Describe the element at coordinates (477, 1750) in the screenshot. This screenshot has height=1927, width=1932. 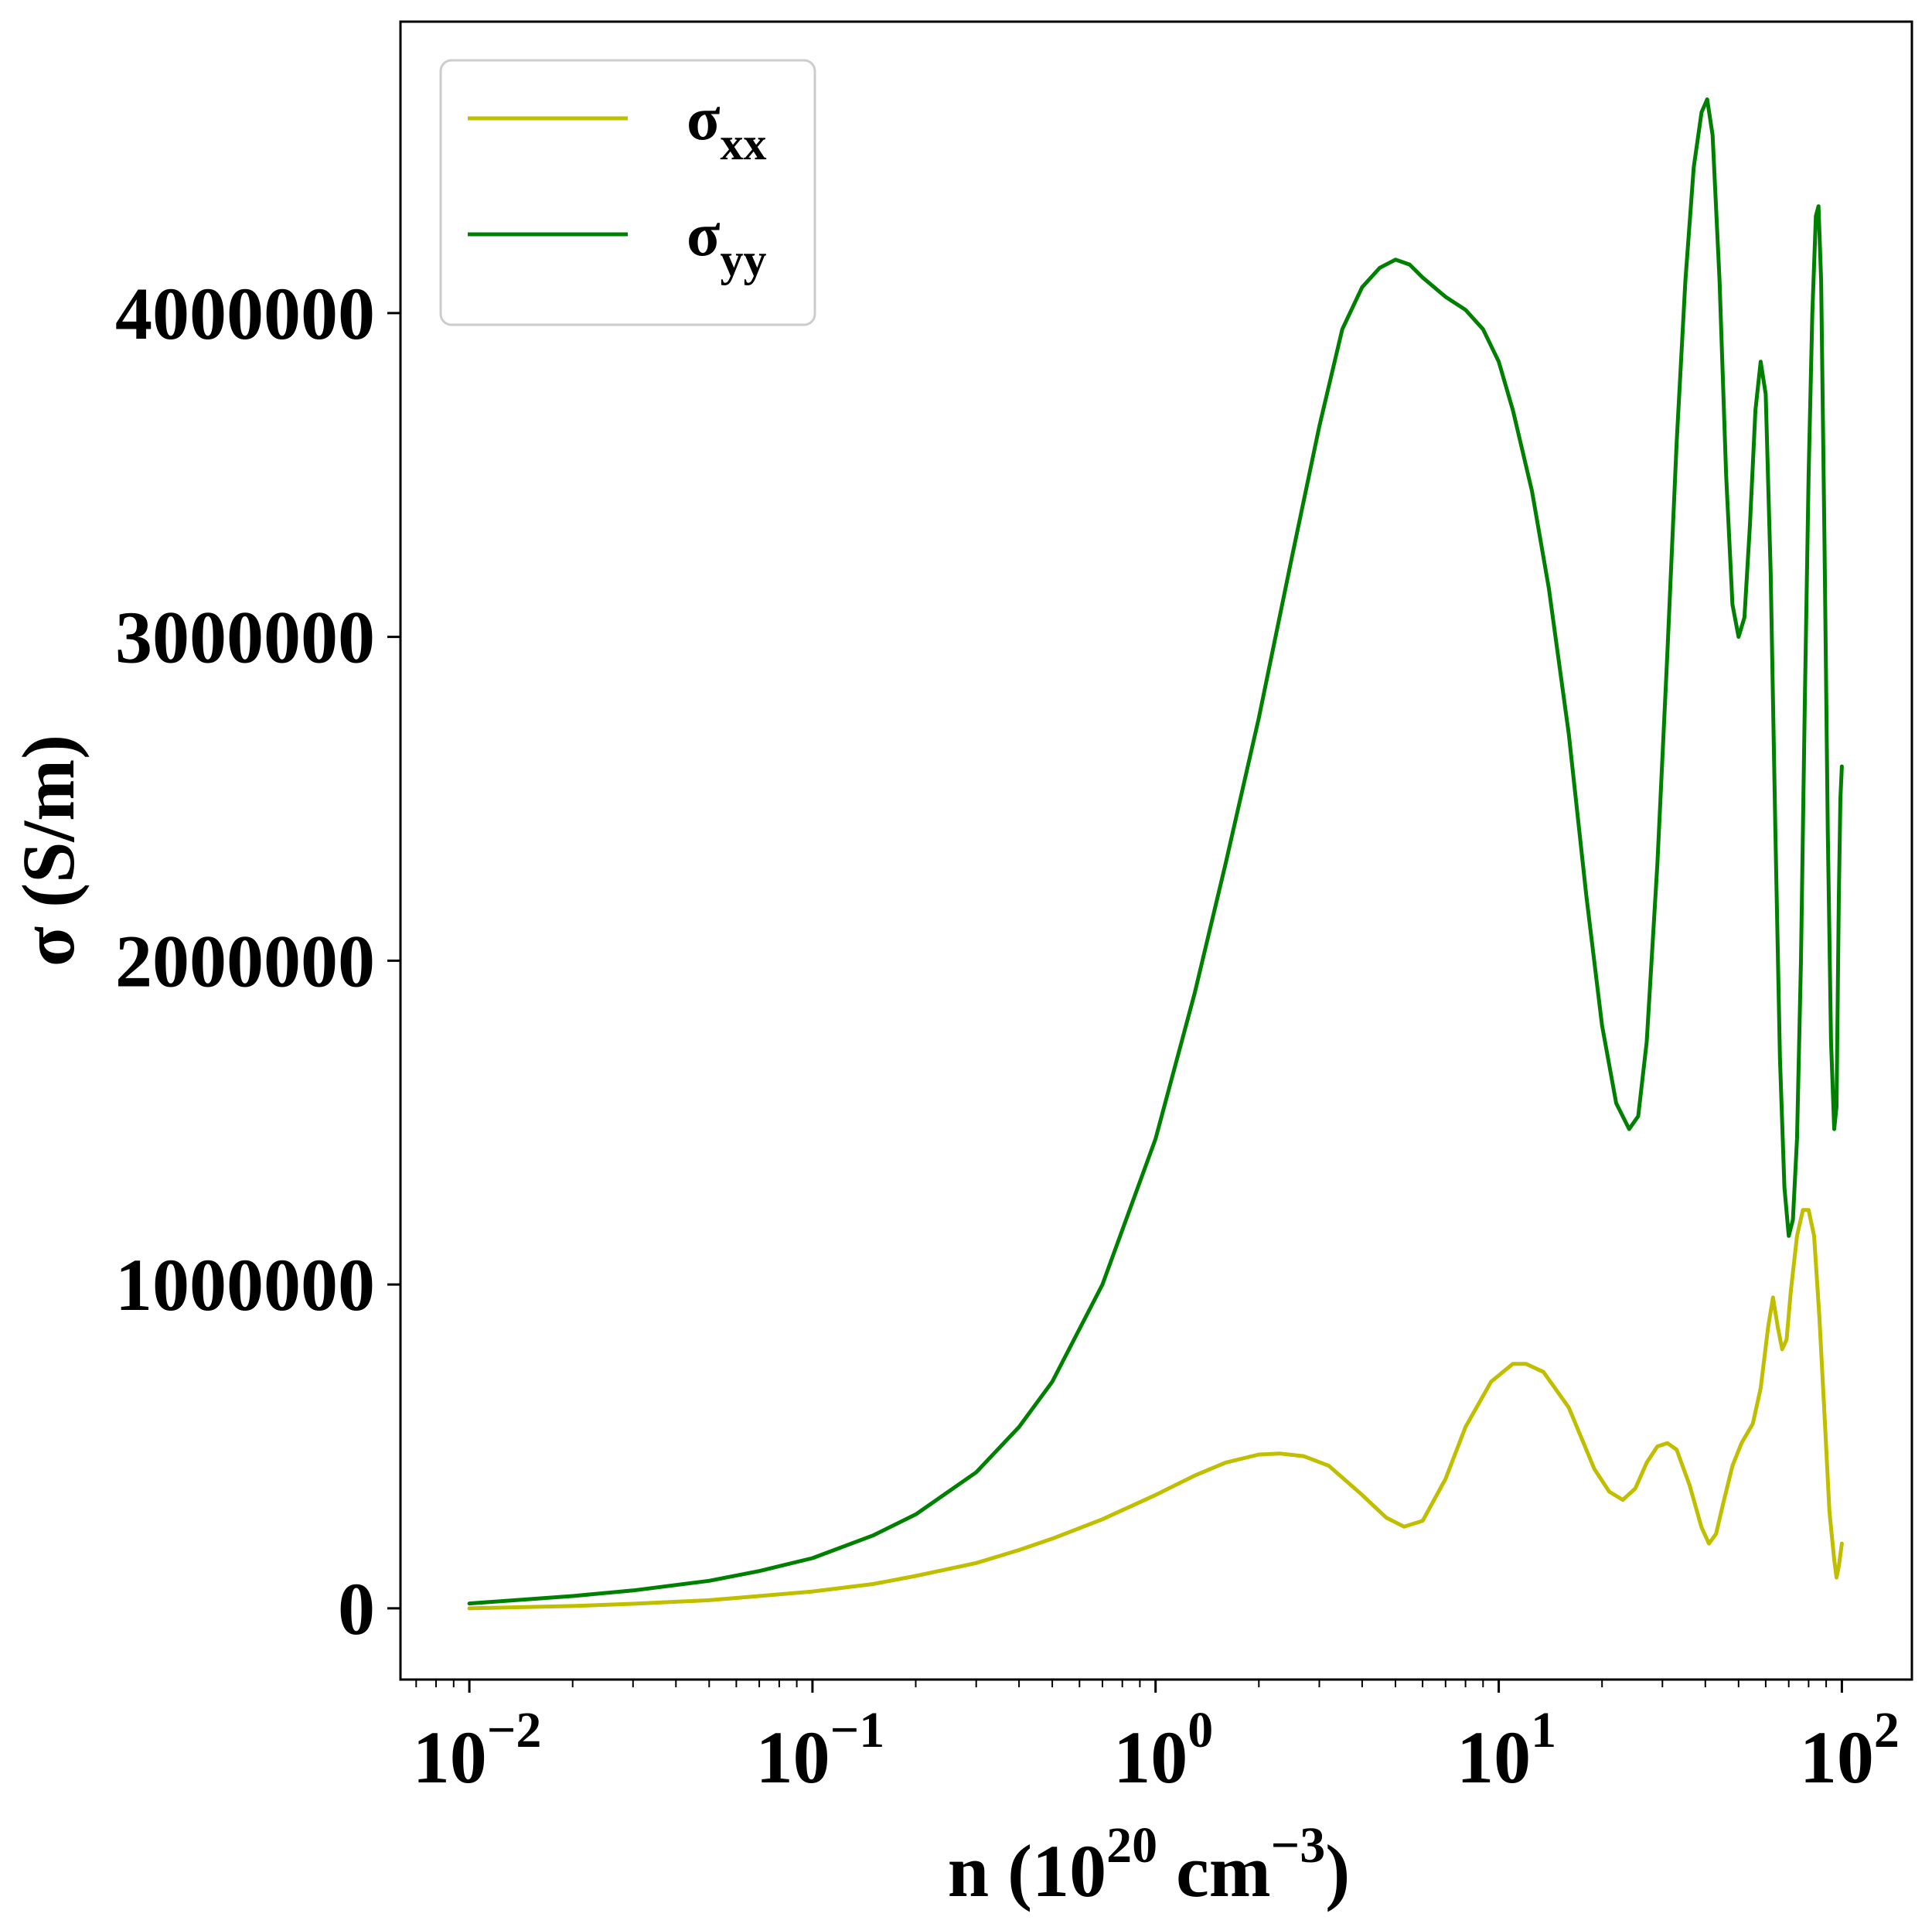
I see `x-tick-label: 10⁻²` at that location.